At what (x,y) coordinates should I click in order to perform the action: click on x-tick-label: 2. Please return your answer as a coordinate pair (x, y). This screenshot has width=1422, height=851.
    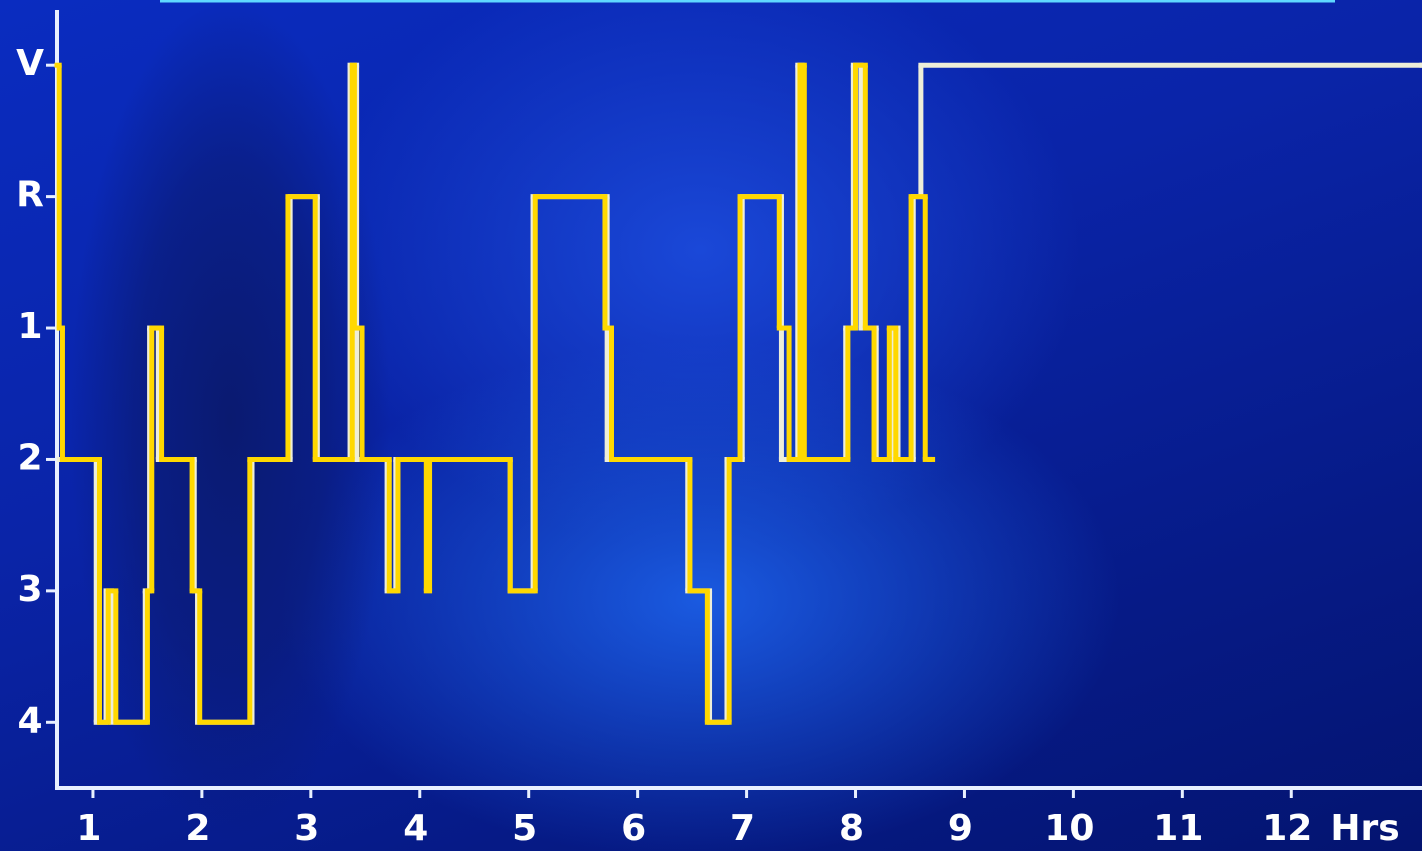
    Looking at the image, I should click on (197, 828).